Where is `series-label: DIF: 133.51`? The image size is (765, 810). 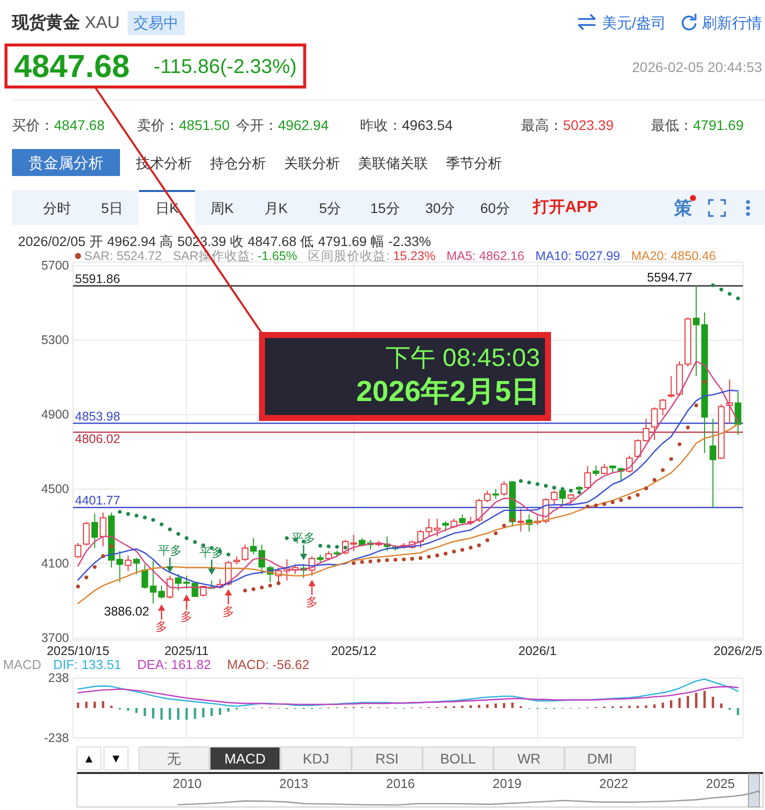
series-label: DIF: 133.51 is located at coordinates (87, 664).